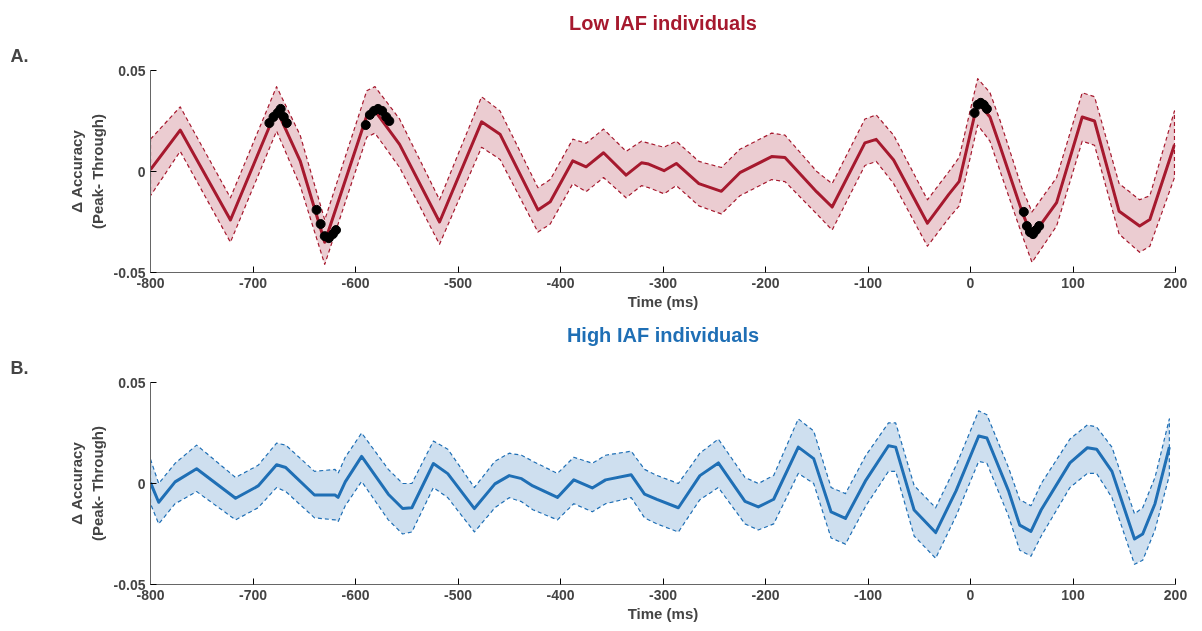 This screenshot has width=1202, height=631. I want to click on chart-title: High IAF individuals, so click(663, 334).